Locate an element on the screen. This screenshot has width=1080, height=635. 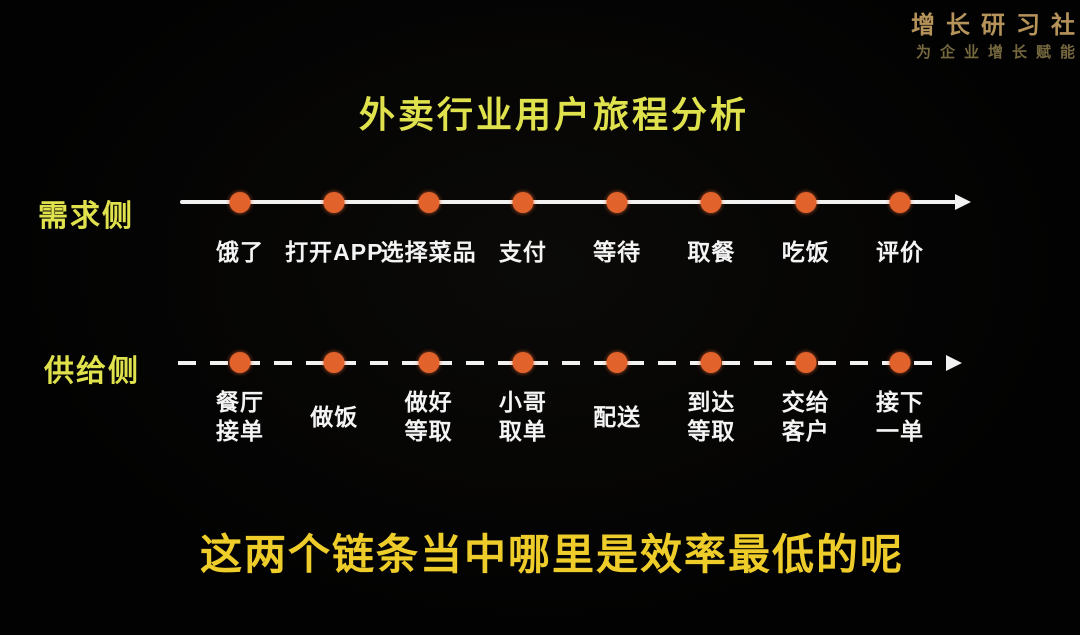
journey-step-label: 配送 is located at coordinates (617, 416).